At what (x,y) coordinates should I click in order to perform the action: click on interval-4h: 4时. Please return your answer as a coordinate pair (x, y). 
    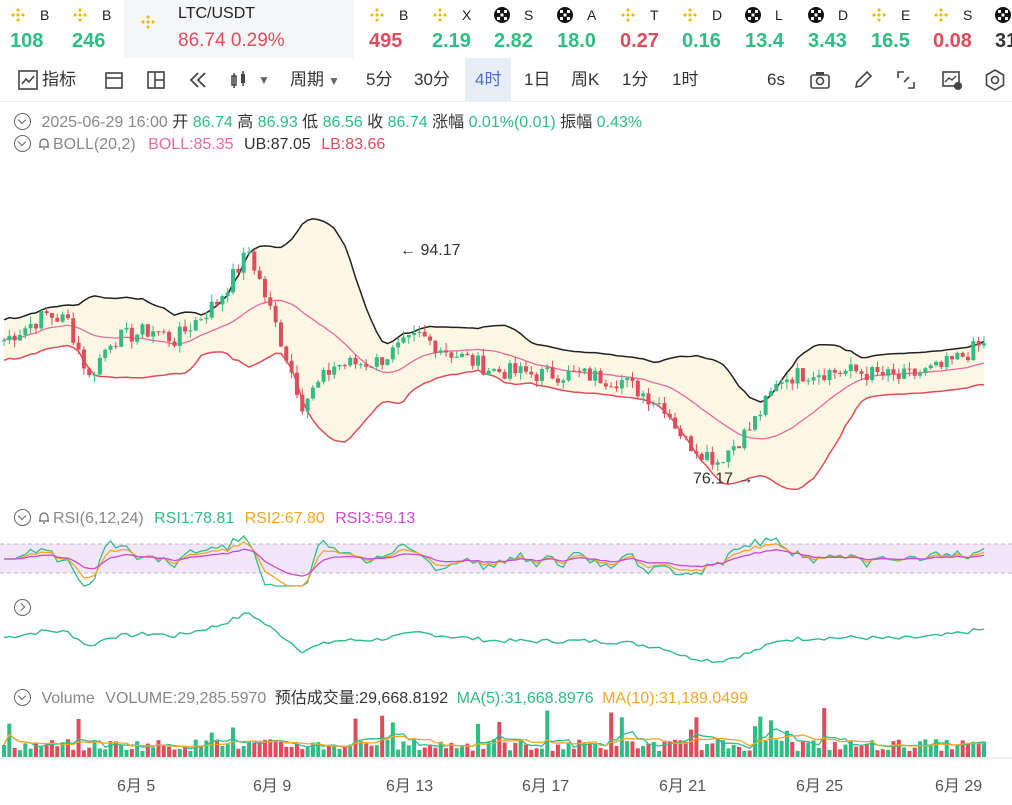
    Looking at the image, I should click on (488, 80).